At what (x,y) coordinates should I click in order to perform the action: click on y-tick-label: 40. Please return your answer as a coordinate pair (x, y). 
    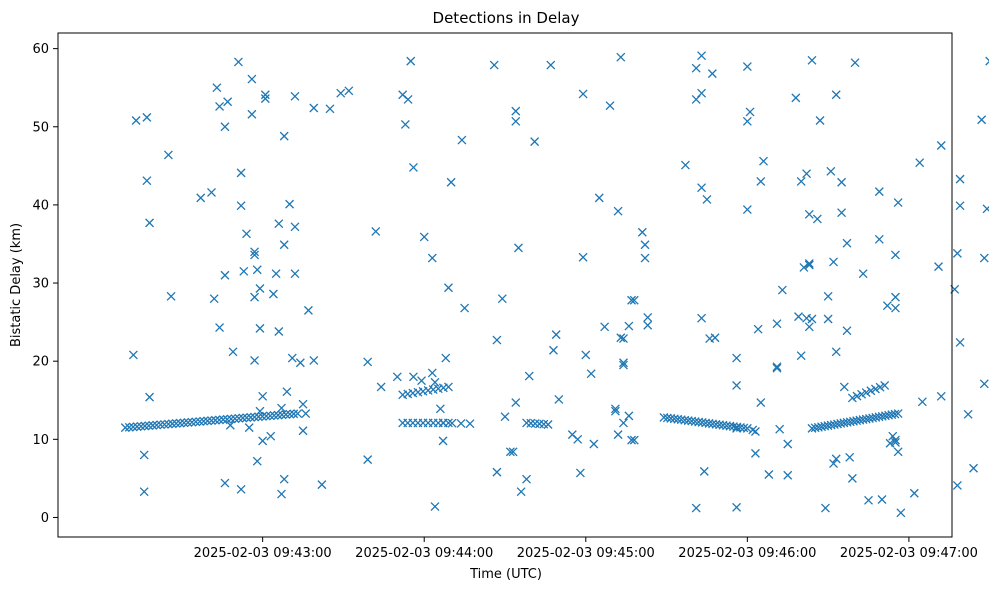
    Looking at the image, I should click on (40, 205).